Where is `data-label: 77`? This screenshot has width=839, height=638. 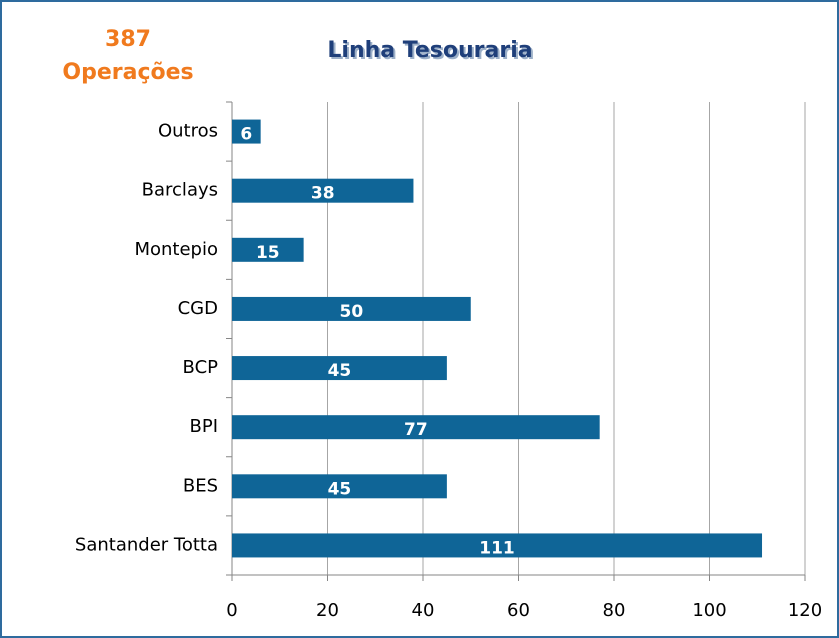 data-label: 77 is located at coordinates (416, 430).